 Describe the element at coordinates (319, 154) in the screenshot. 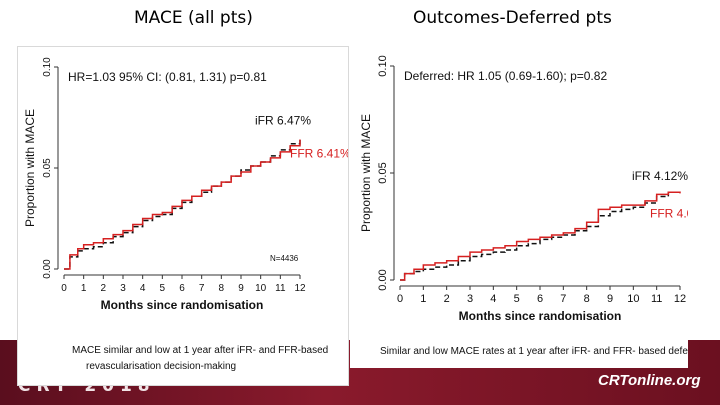

I see `series-label-ffr: FFR 6.41%` at that location.